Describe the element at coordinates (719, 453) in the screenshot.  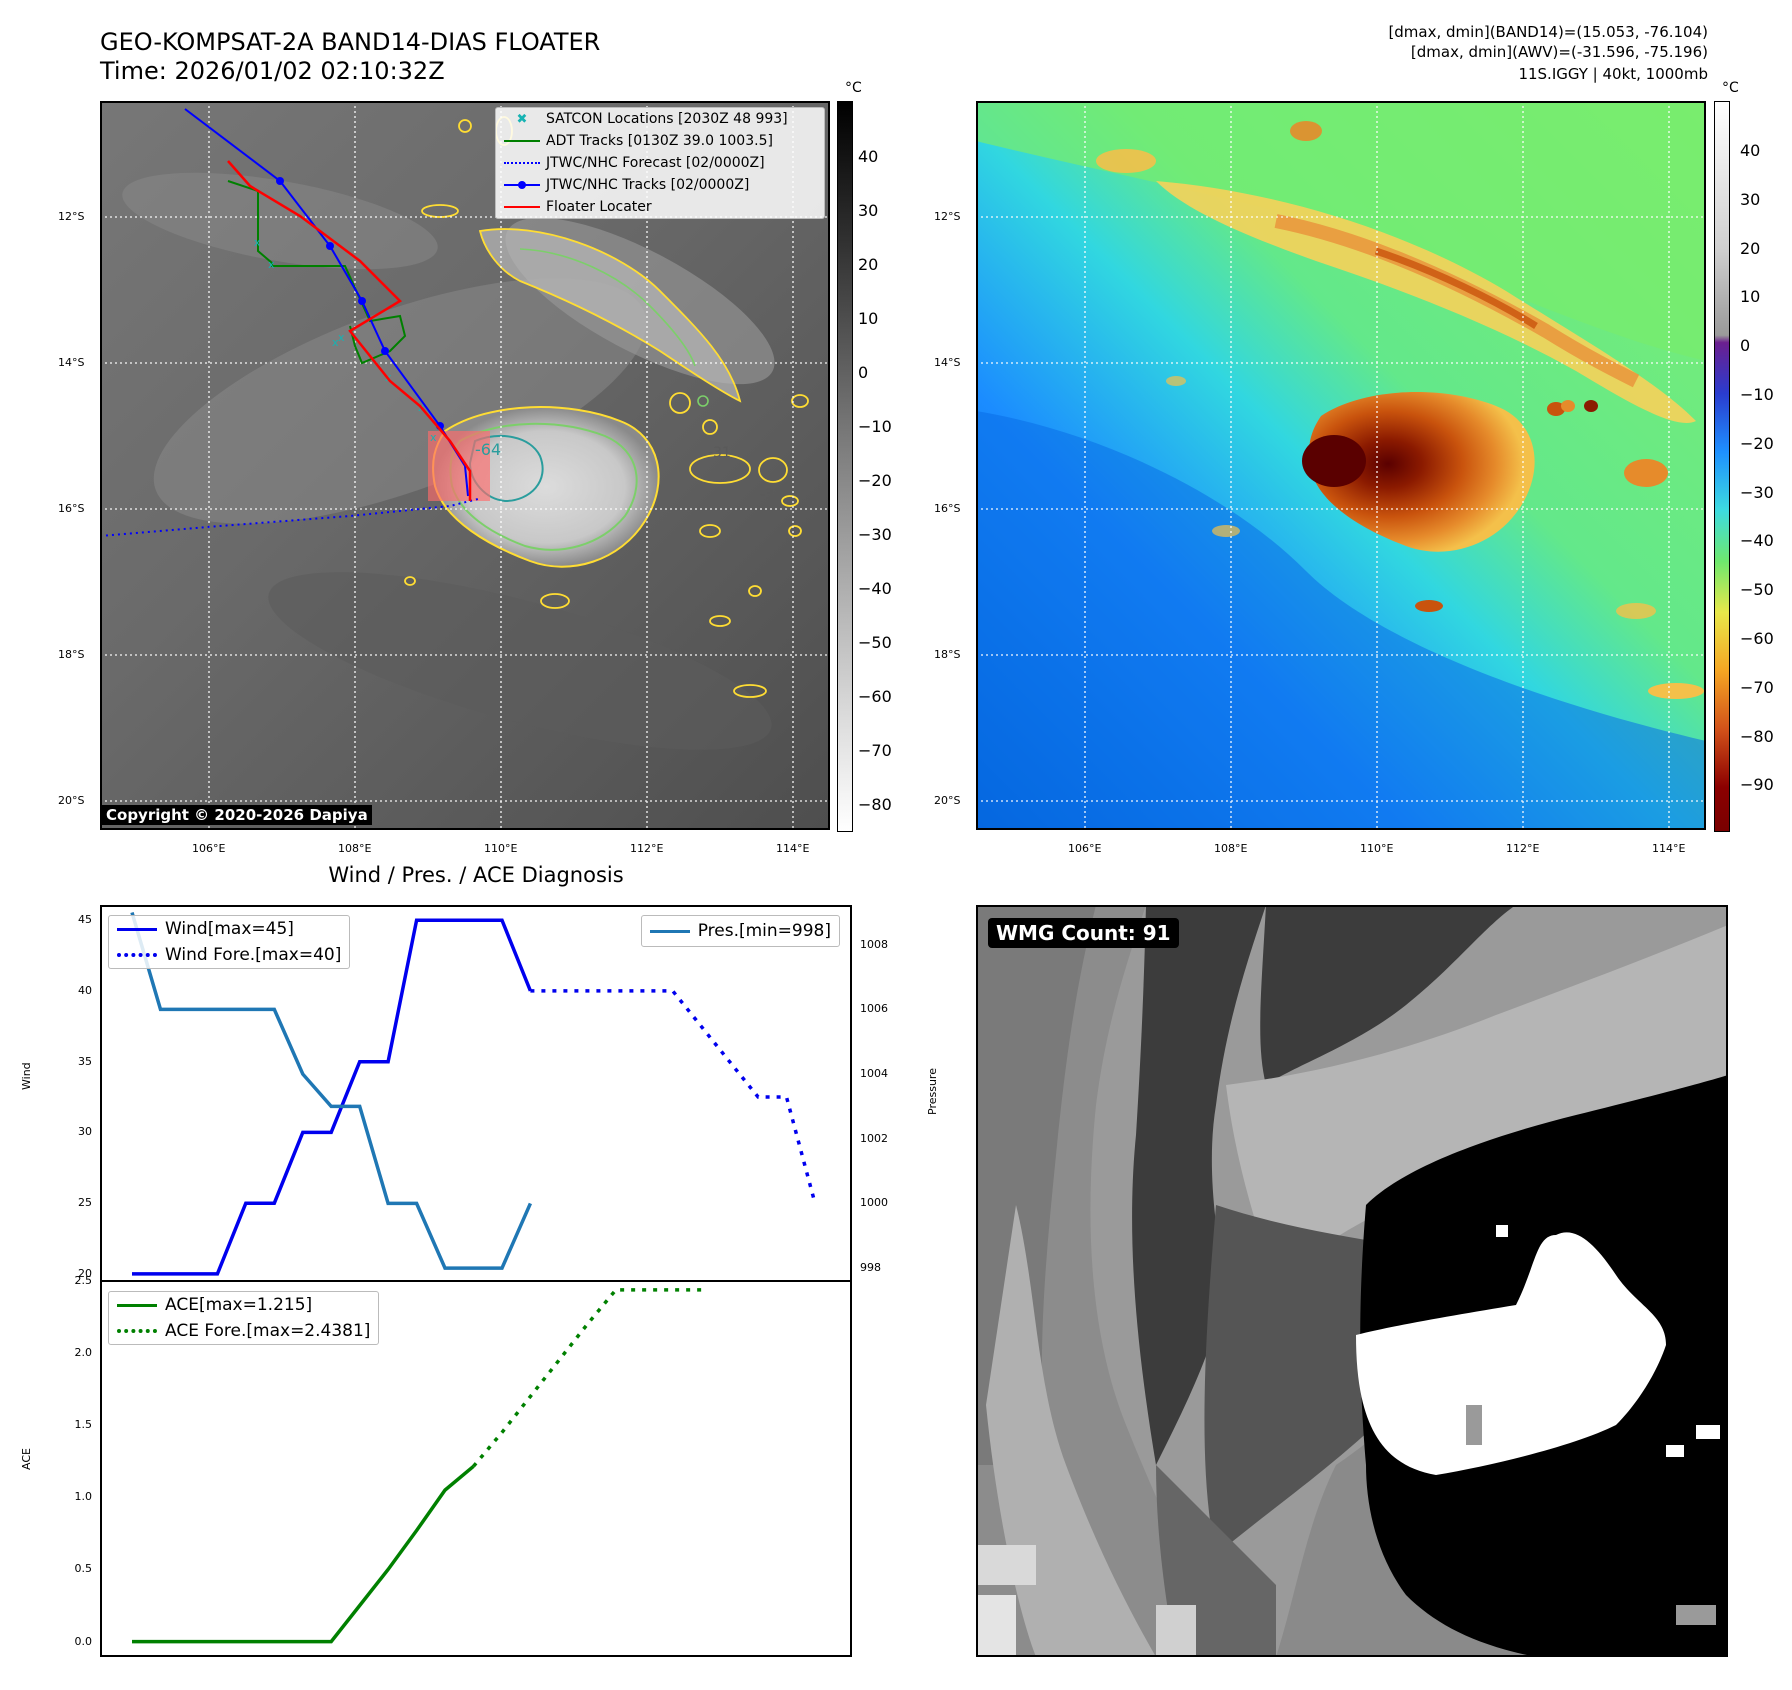
I see `contour-label-b: -31` at that location.